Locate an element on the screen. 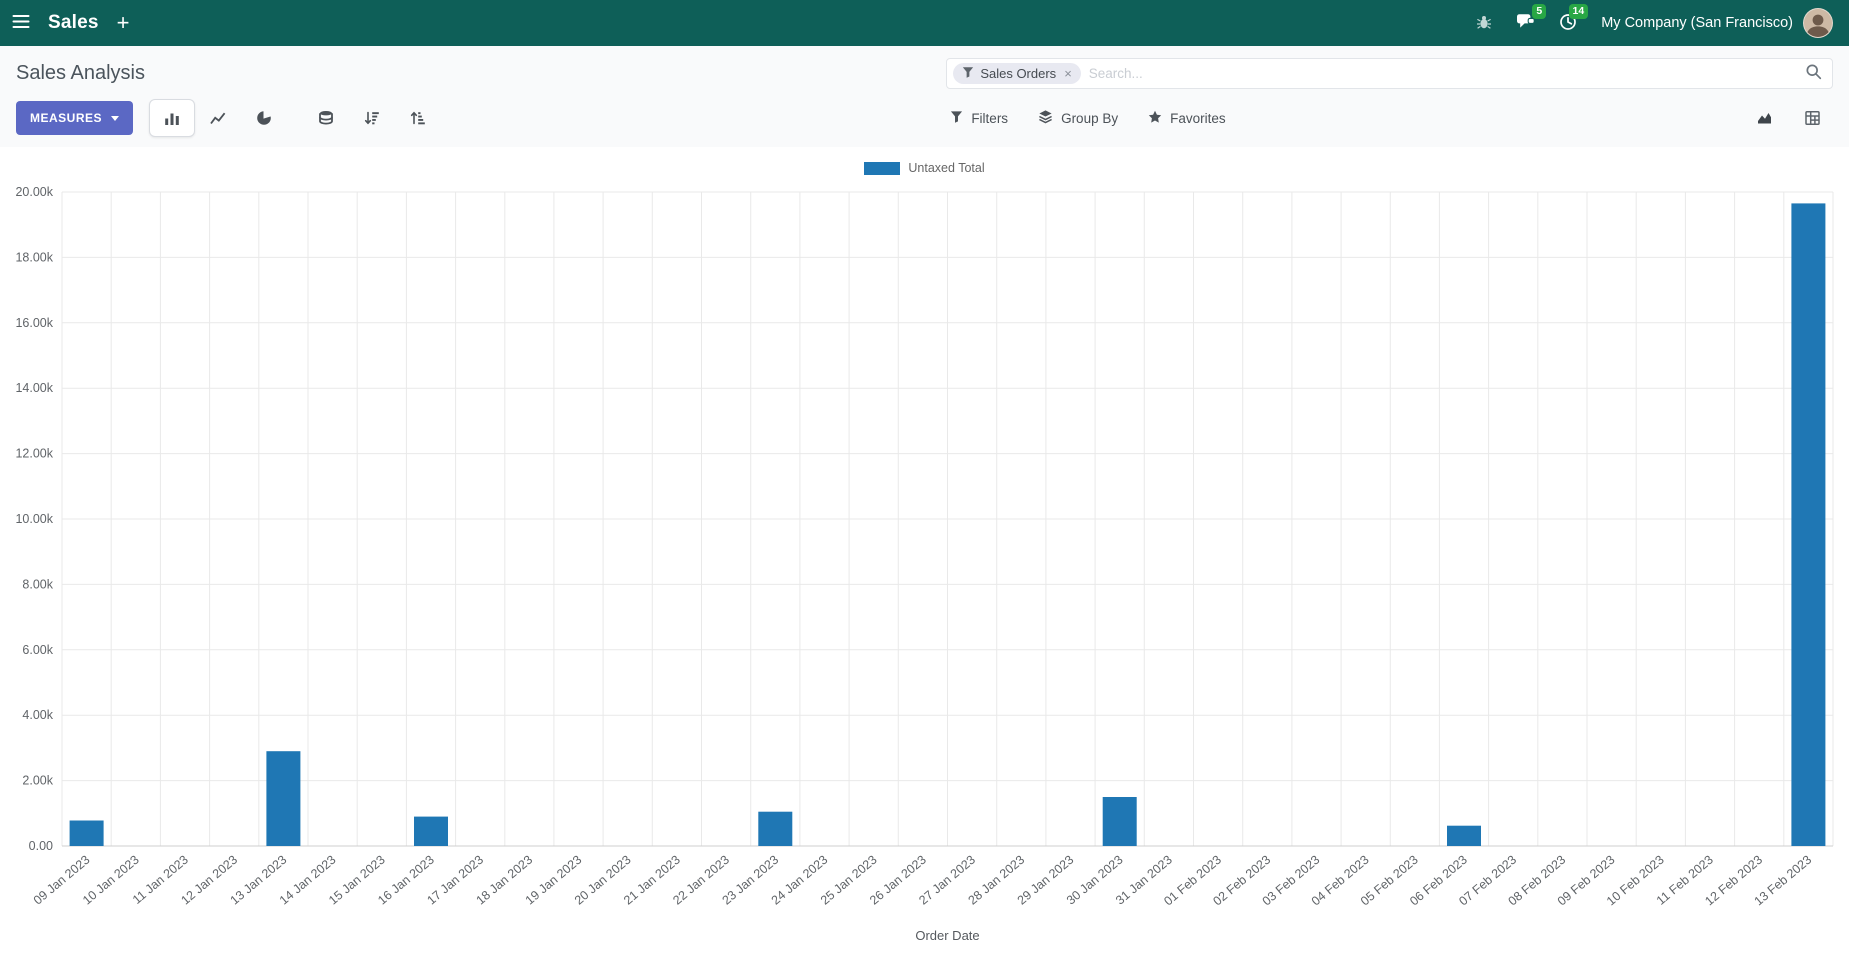  y-tick-label: 18.00k is located at coordinates (34, 257).